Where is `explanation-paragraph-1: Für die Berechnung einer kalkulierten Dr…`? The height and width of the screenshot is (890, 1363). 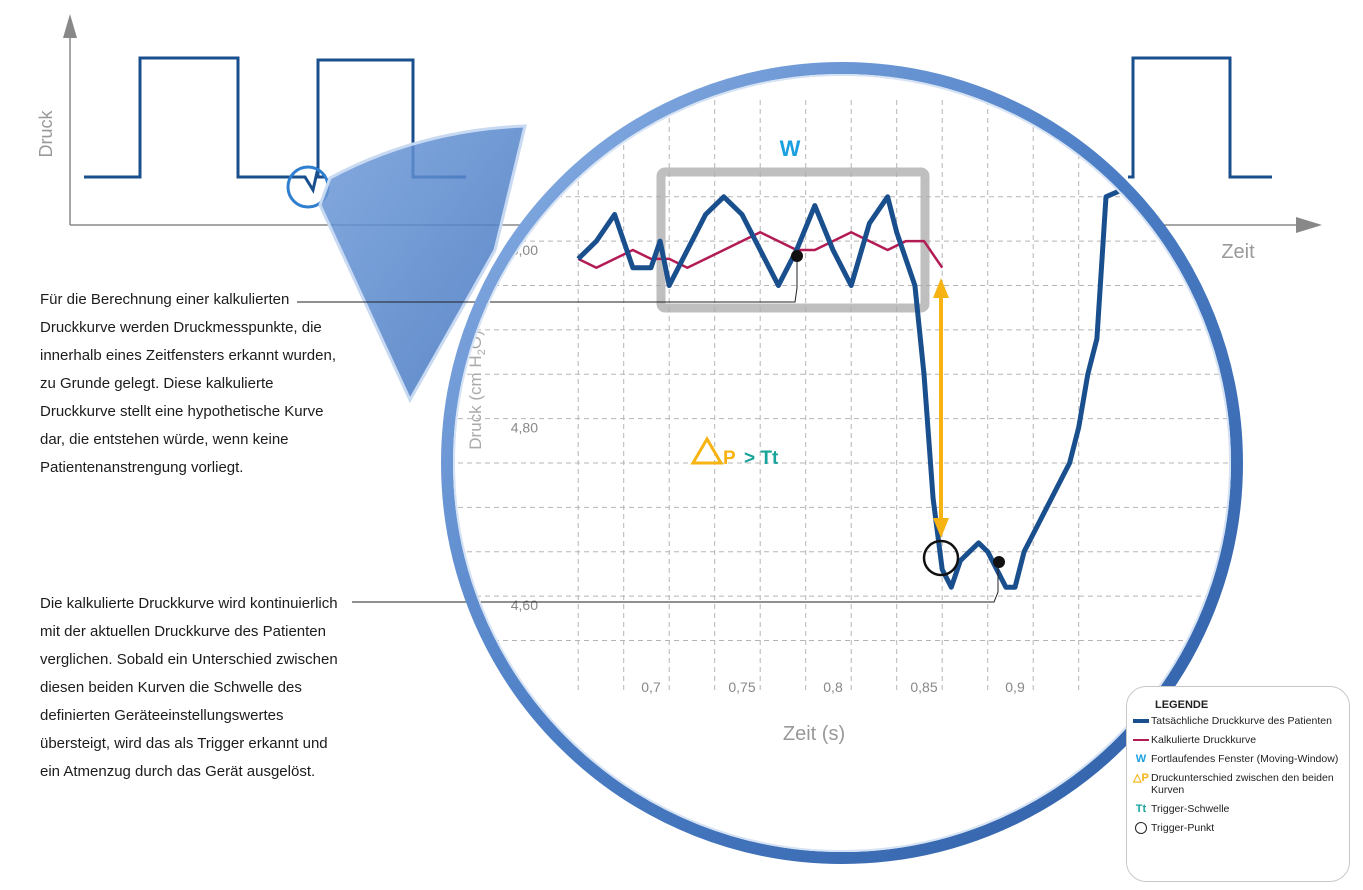 explanation-paragraph-1: Für die Berechnung einer kalkulierten Dr… is located at coordinates (190, 384).